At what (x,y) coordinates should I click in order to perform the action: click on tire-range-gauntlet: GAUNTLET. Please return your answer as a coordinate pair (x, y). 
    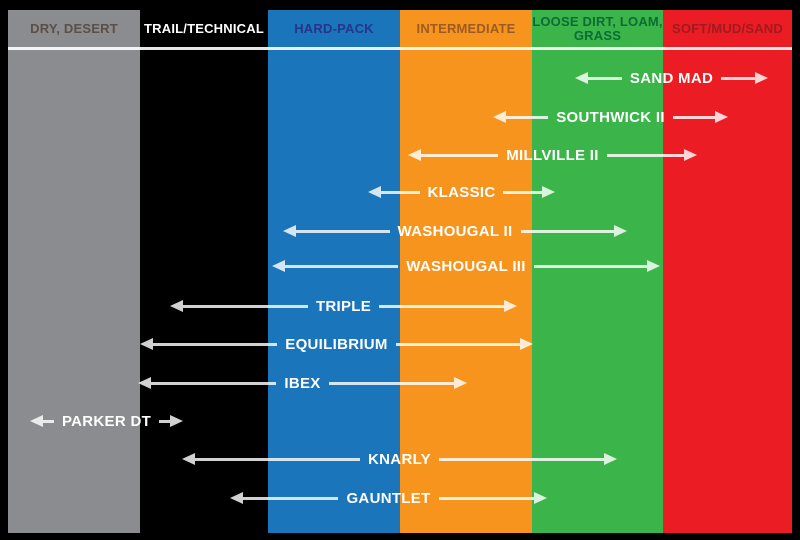
    Looking at the image, I should click on (388, 498).